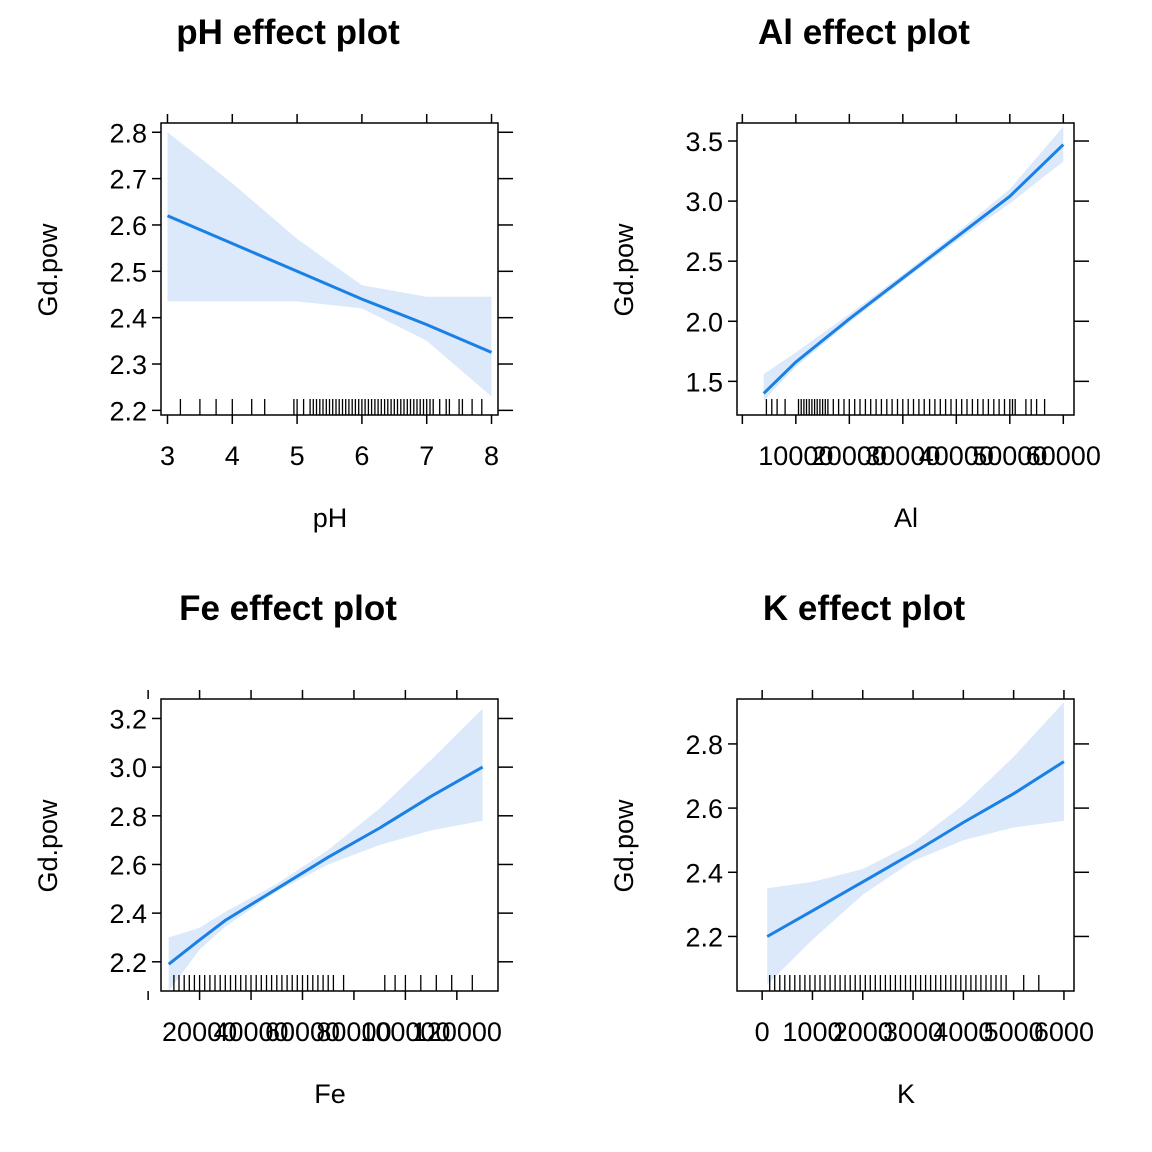  What do you see at coordinates (330, 518) in the screenshot?
I see `x-axis-label: pH` at bounding box center [330, 518].